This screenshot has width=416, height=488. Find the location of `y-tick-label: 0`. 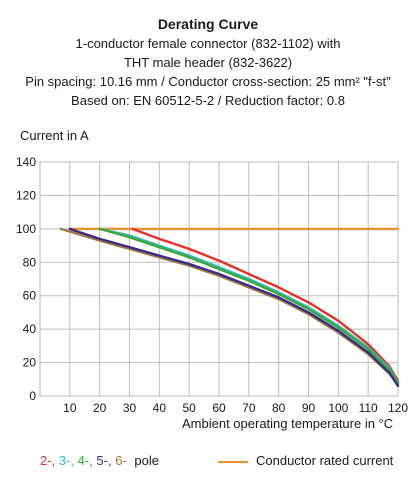

y-tick-label: 0 is located at coordinates (32, 396).